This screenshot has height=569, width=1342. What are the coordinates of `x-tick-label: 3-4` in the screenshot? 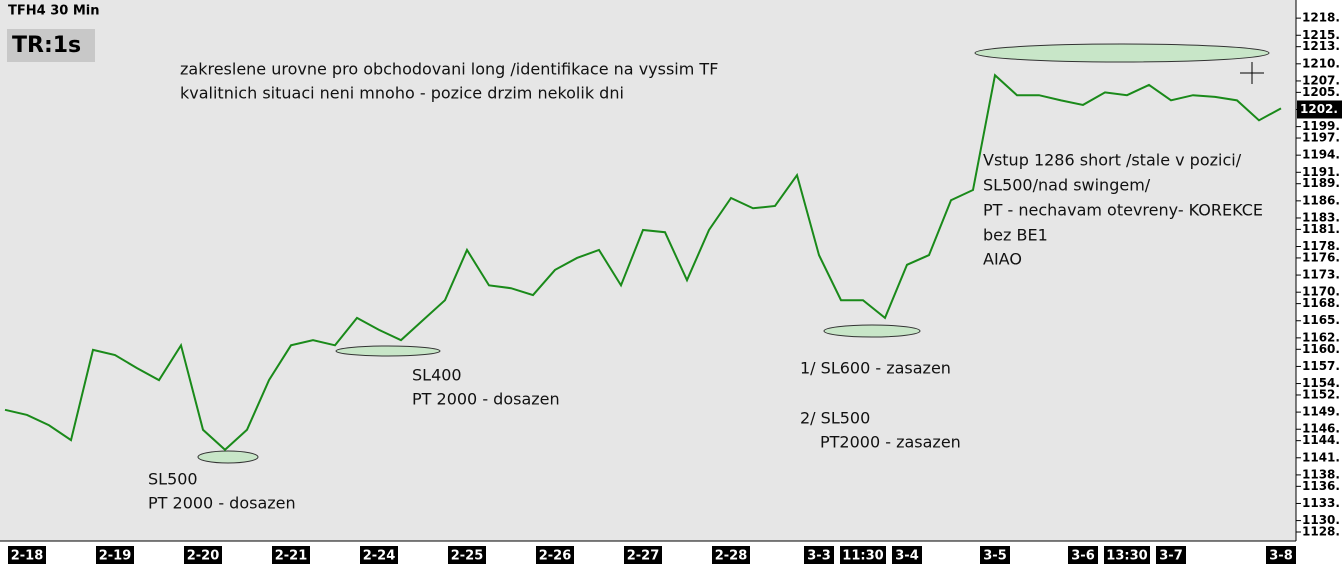 It's located at (907, 556).